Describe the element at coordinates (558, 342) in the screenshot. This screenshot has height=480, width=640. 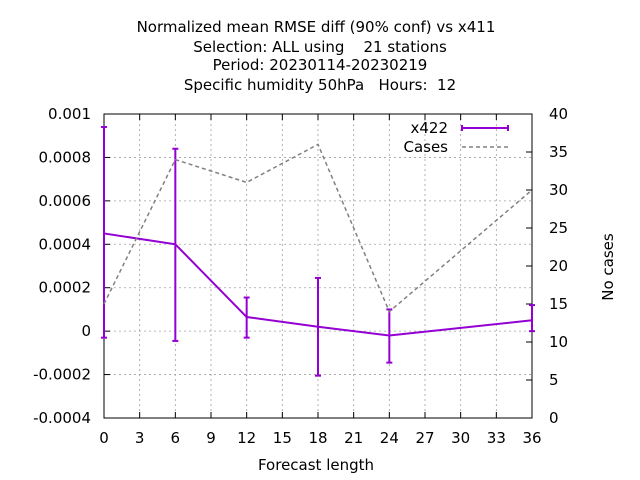
I see `y2-tick-label: 10` at that location.